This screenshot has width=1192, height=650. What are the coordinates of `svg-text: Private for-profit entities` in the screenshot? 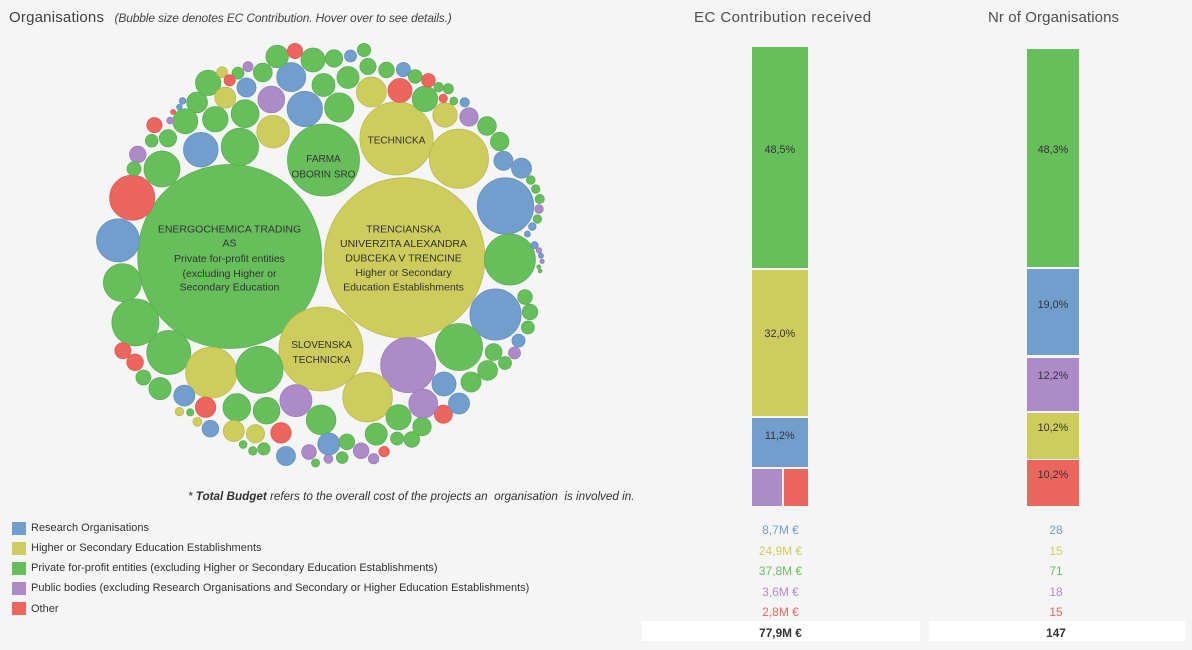 It's located at (229, 259).